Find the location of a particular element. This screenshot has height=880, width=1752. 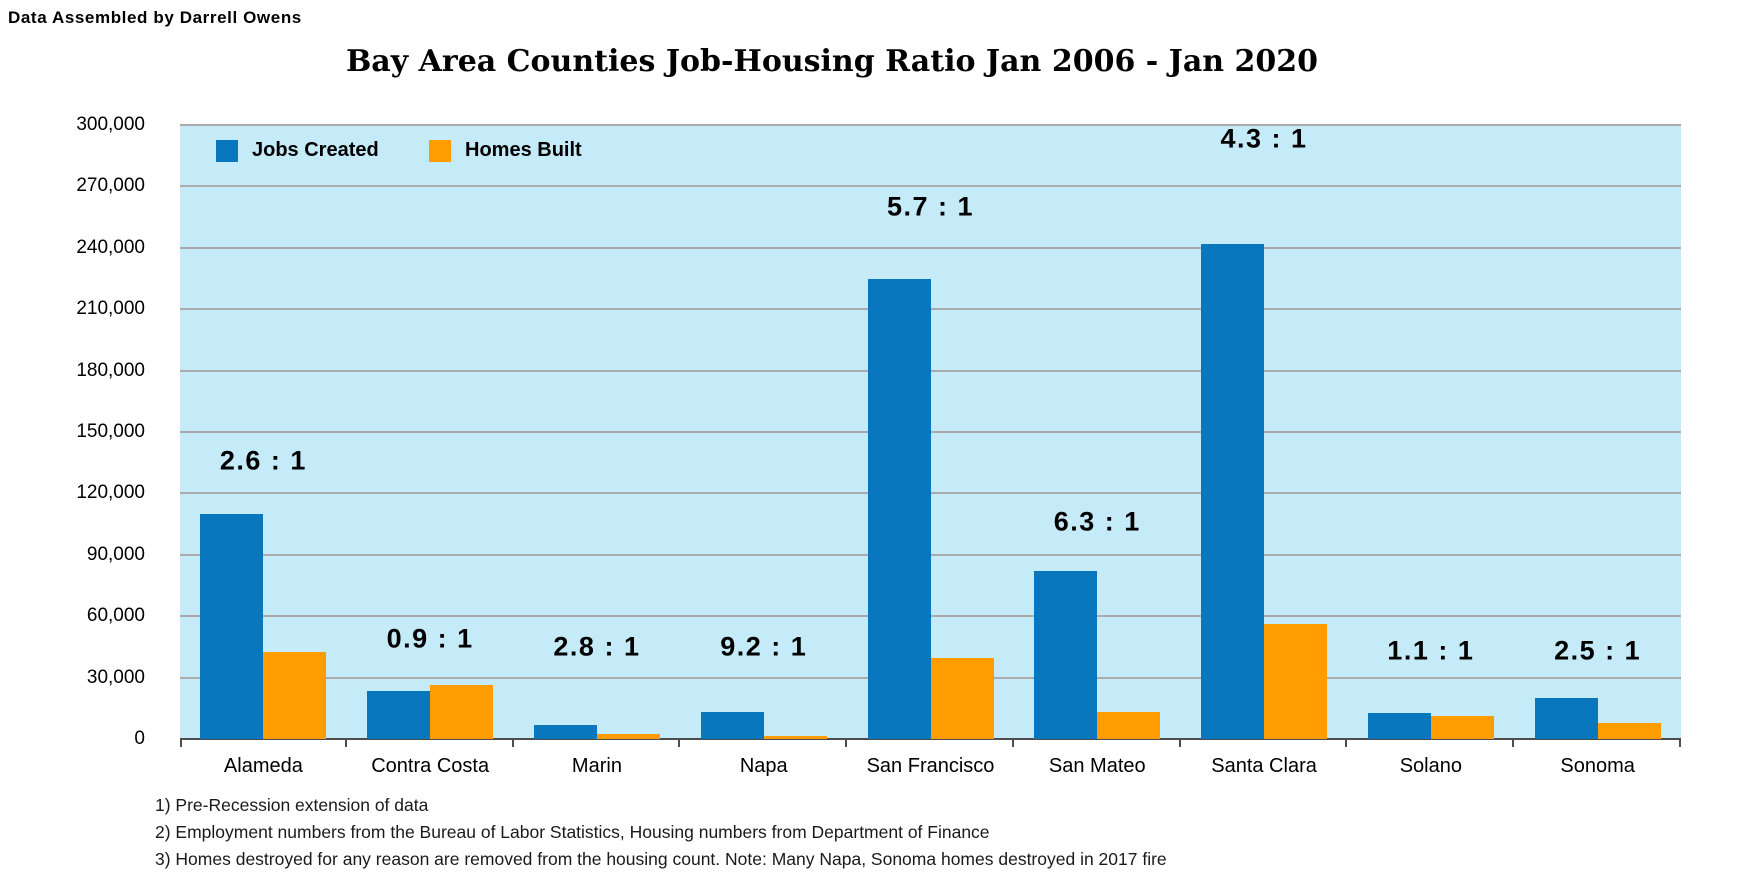

ratio-label-san-mateo: 6.3 : 1 is located at coordinates (1097, 521).